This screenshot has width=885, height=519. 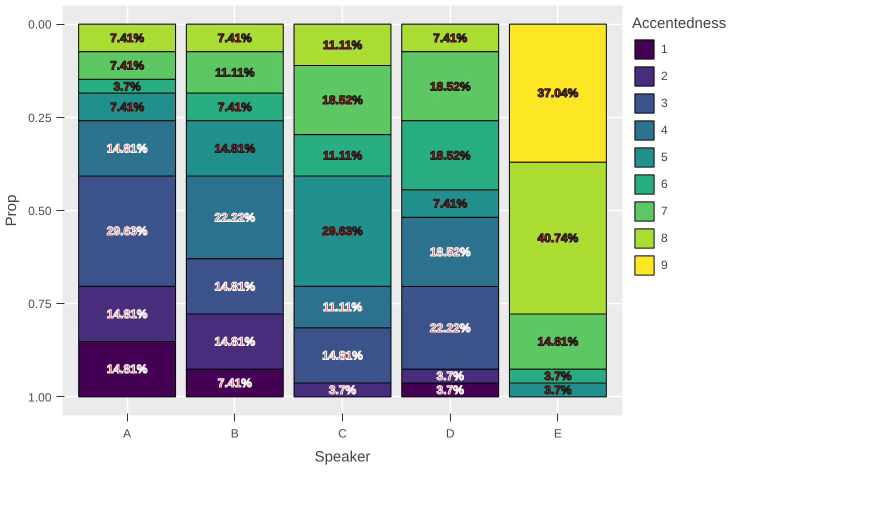 I want to click on legend-title: Accentedness, so click(x=679, y=23).